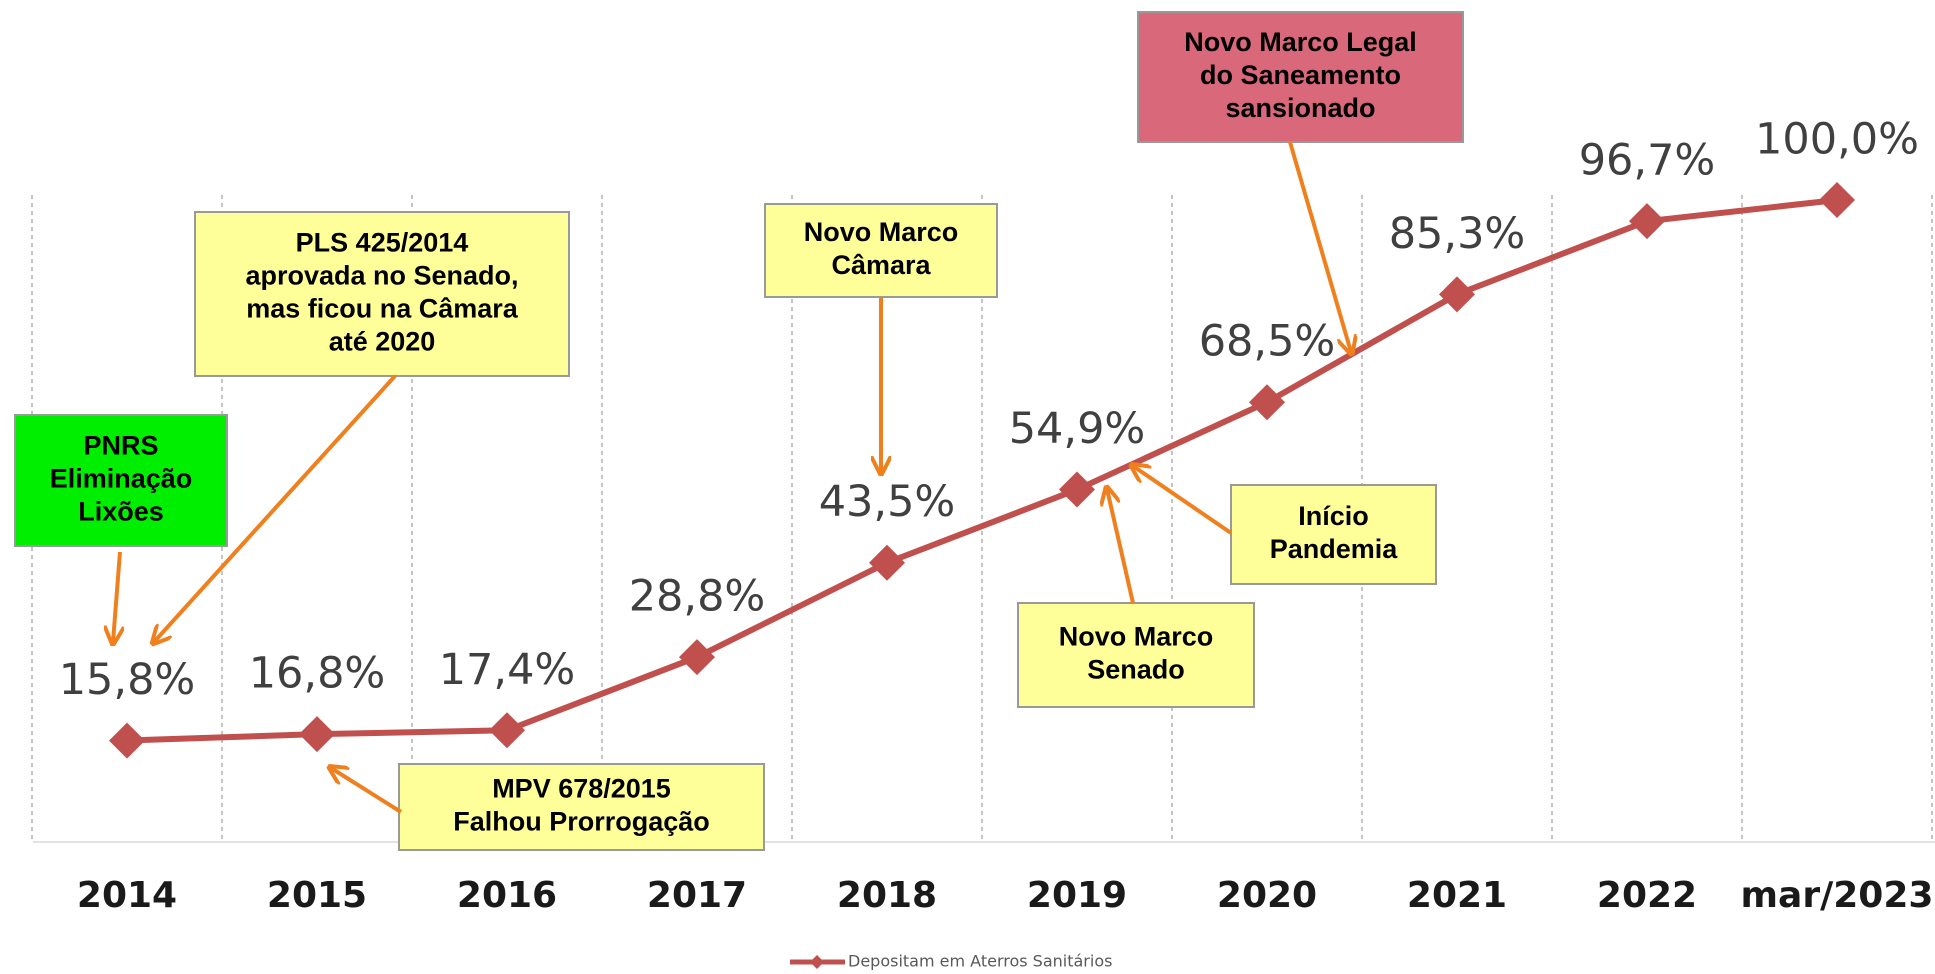 The width and height of the screenshot is (1935, 974). Describe the element at coordinates (382, 243) in the screenshot. I see `annotation-text: PLS 425/2014` at that location.